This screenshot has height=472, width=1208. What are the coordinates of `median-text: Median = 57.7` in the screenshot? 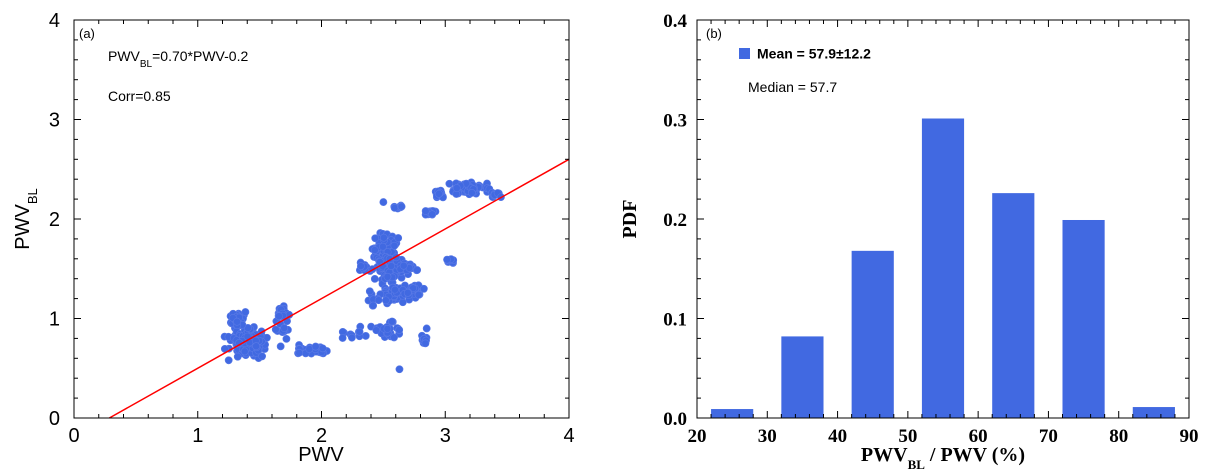 It's located at (792, 87).